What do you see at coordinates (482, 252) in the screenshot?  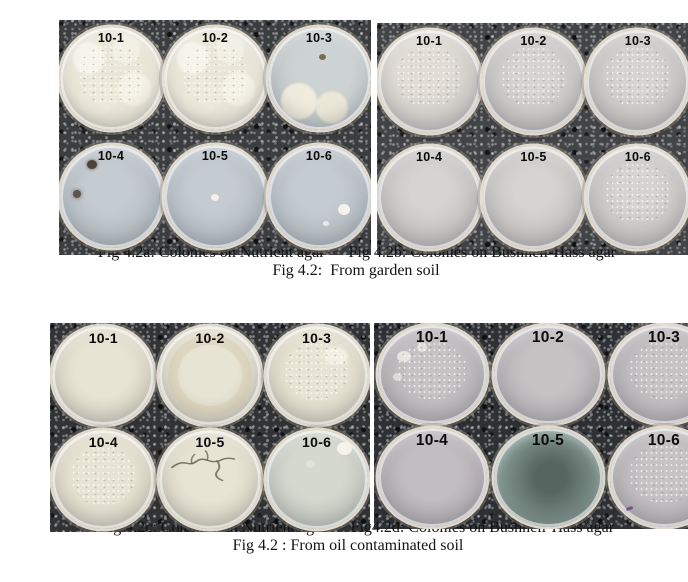 I see `caption-fig-4-2b: Fig 4.2b: Colonies on Bushnell-Hass agar` at bounding box center [482, 252].